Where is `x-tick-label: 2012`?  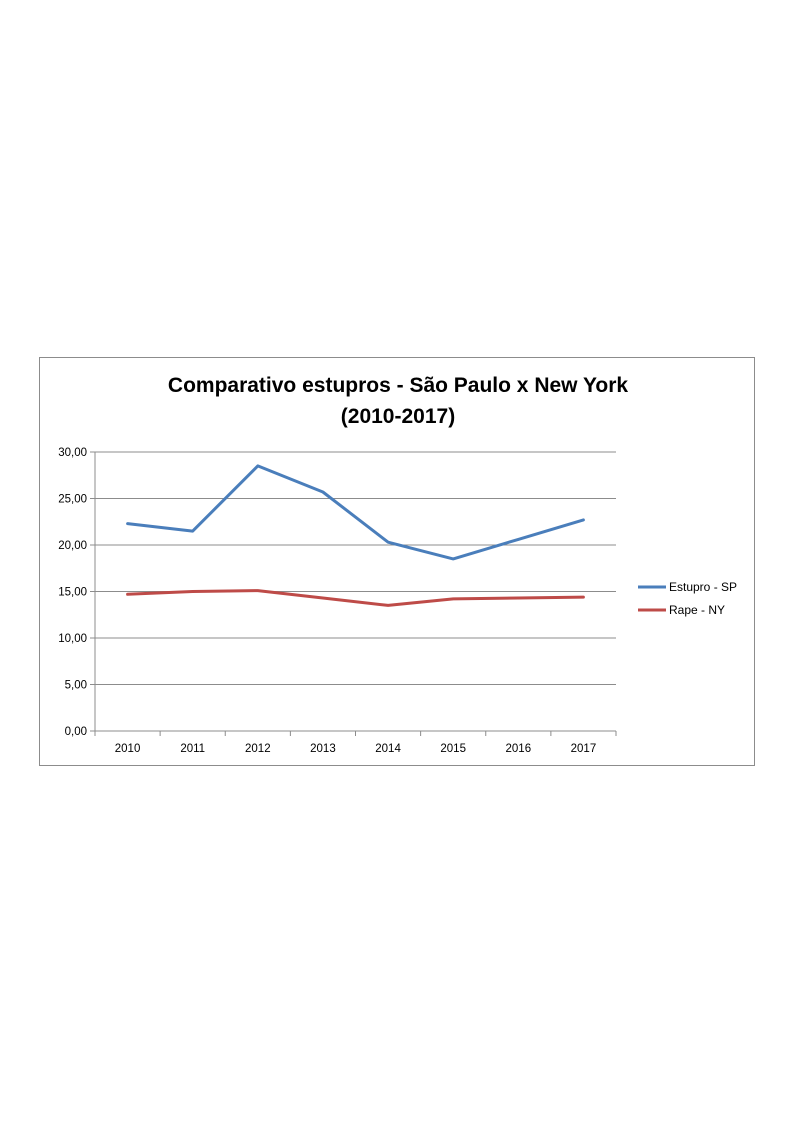
x-tick-label: 2012 is located at coordinates (258, 749).